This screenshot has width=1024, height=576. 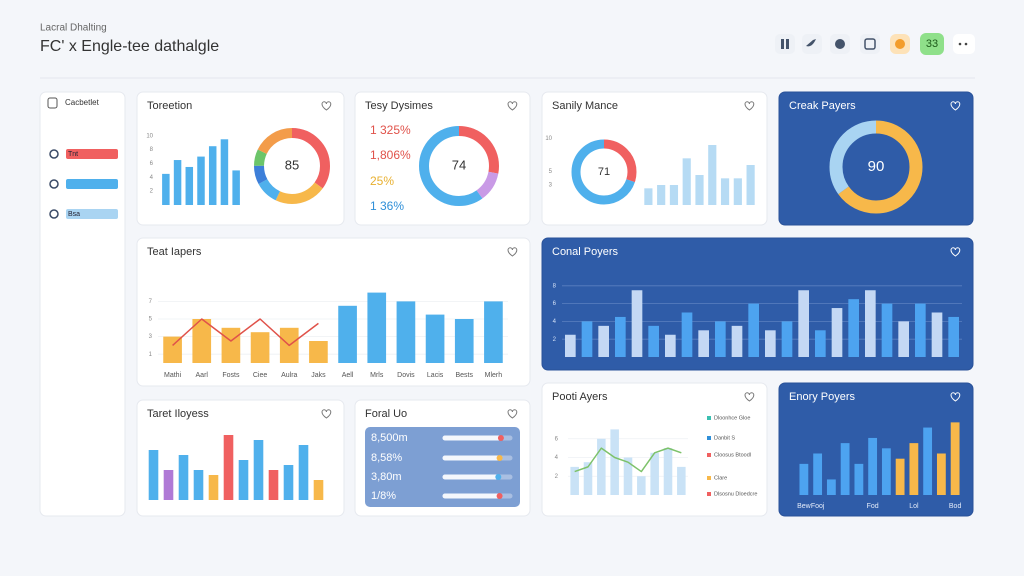 What do you see at coordinates (92, 214) in the screenshot?
I see `item-bar` at bounding box center [92, 214].